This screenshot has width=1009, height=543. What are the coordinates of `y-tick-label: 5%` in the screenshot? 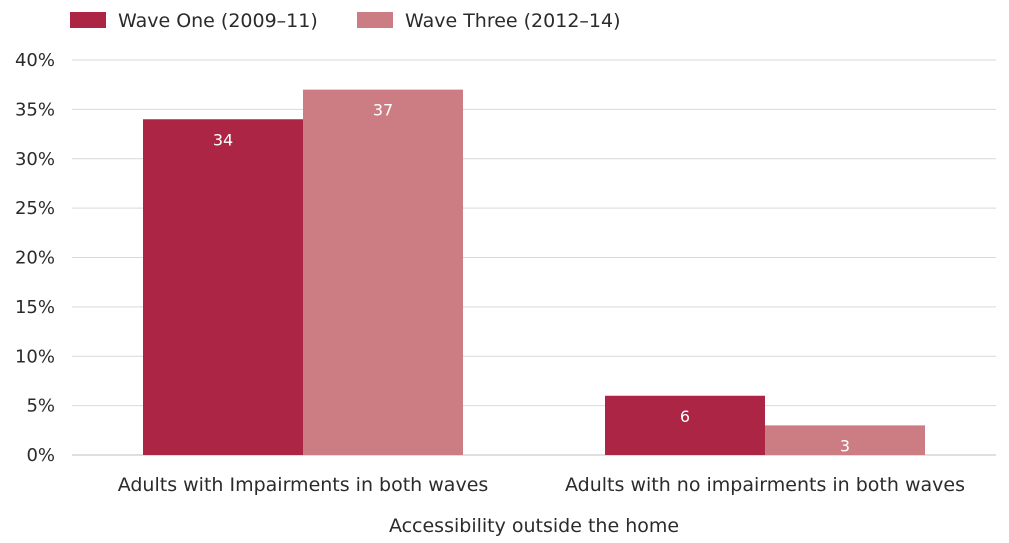 It's located at (40, 406).